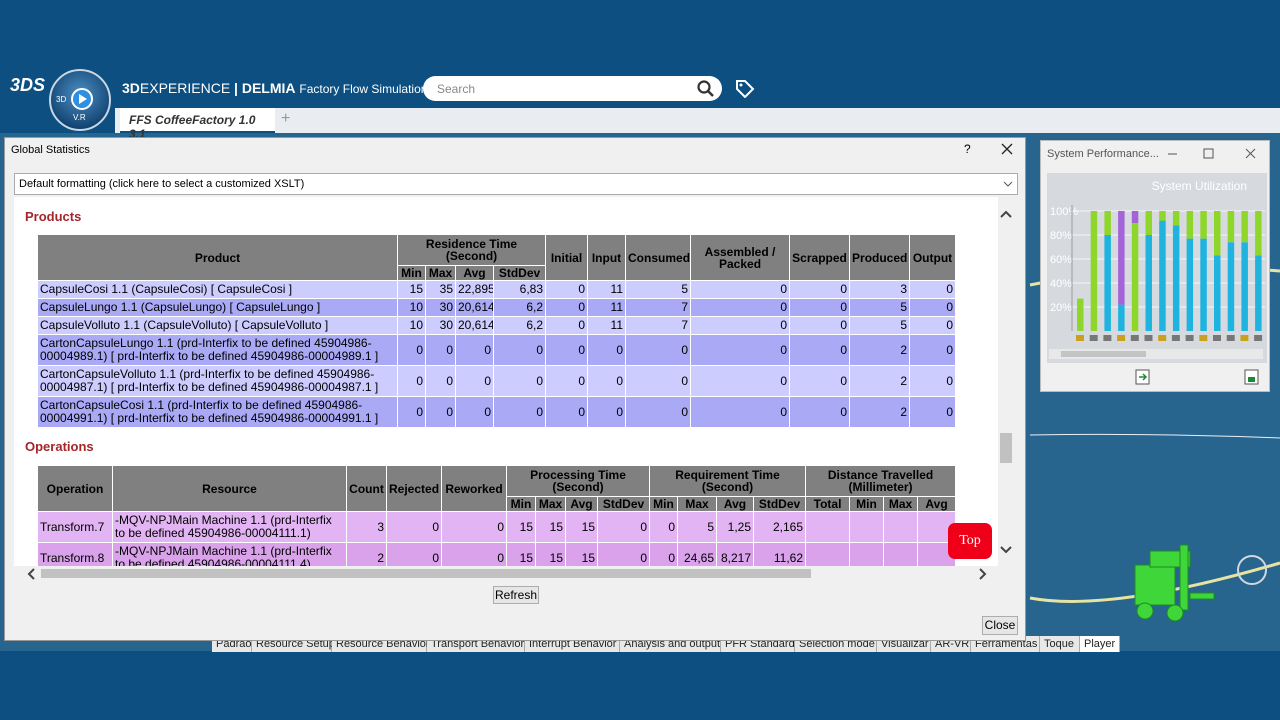 Image resolution: width=1280 pixels, height=720 pixels. Describe the element at coordinates (880, 289) in the screenshot. I see `table-cell: 3` at that location.